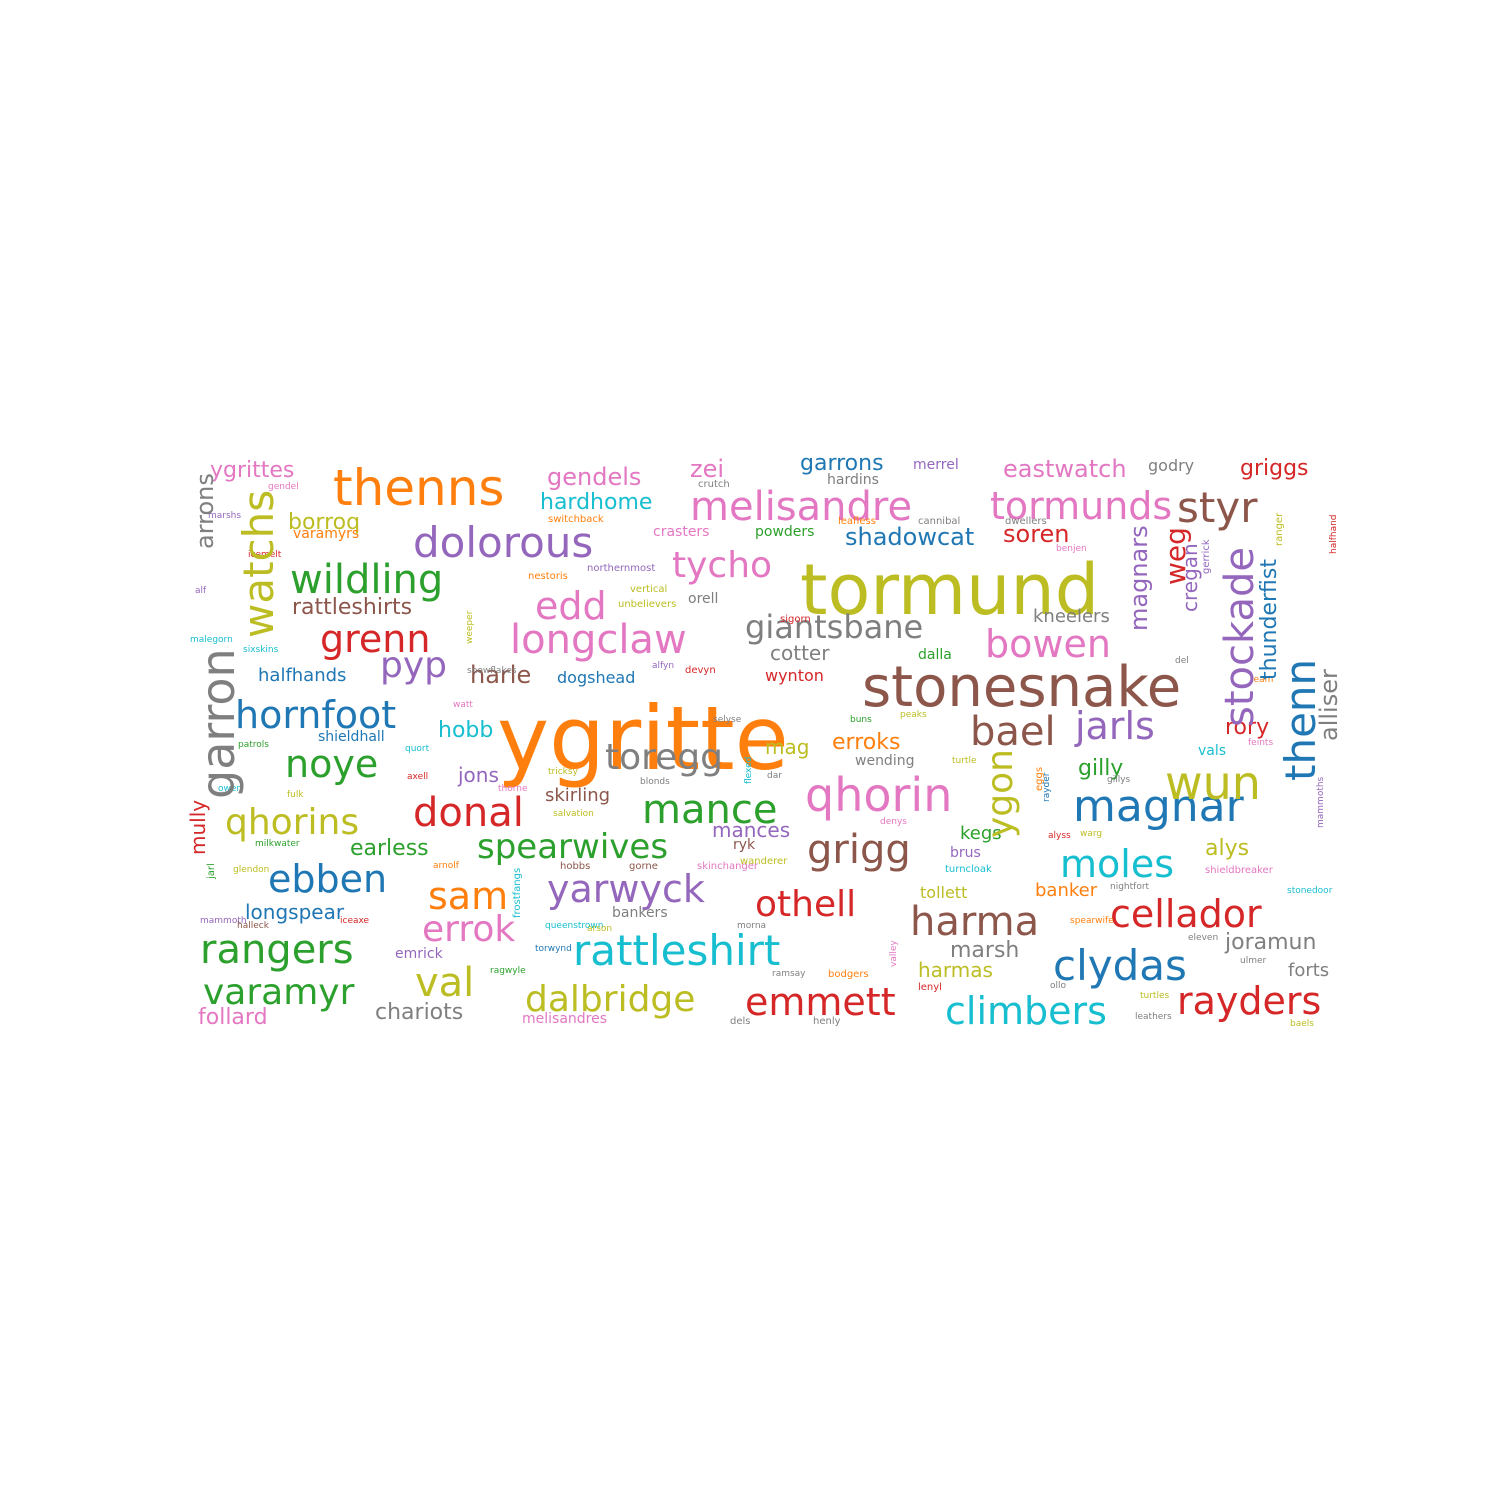 This screenshot has height=1500, width=1500. Describe the element at coordinates (985, 950) in the screenshot. I see `cloud-word: marsh` at that location.